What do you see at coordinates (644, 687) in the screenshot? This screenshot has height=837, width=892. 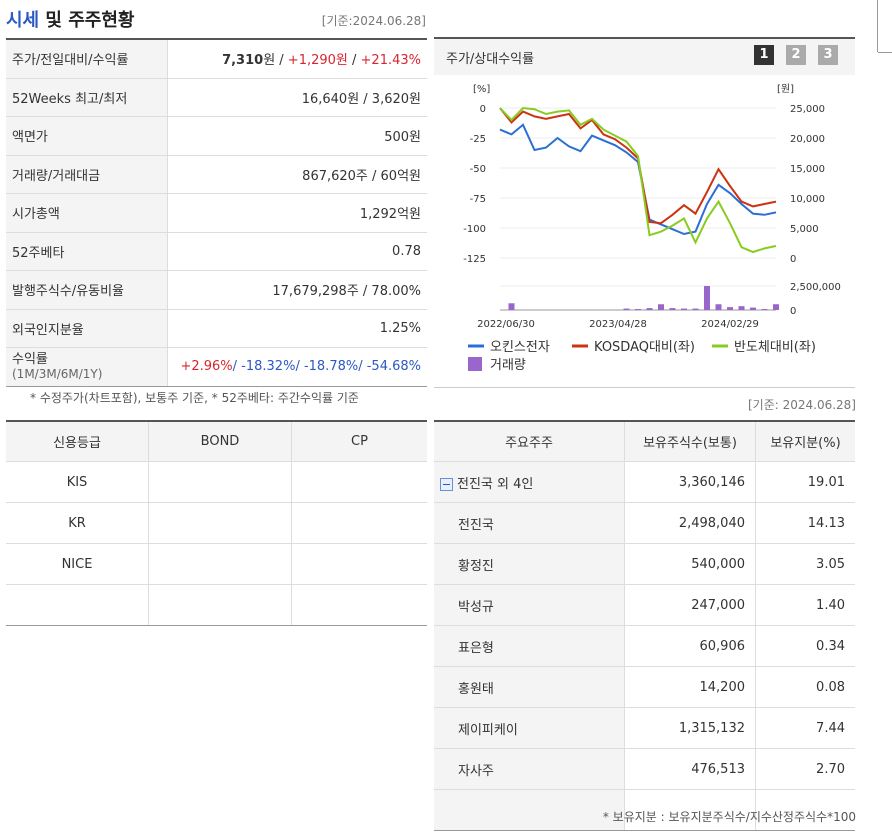 I see `table-row: 홍원태 14,200 0.08` at bounding box center [644, 687].